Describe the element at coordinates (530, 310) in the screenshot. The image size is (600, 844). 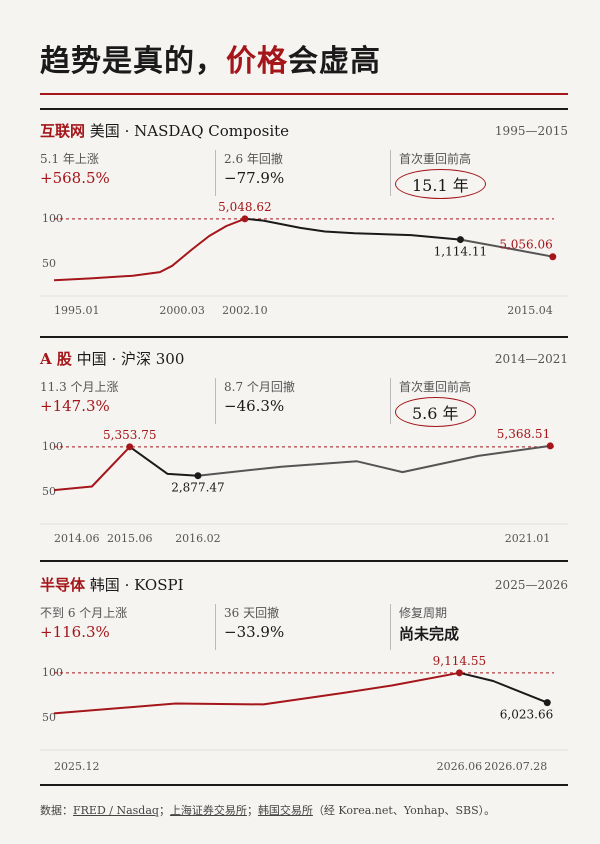
I see `x-tick-label: 2015.04` at that location.